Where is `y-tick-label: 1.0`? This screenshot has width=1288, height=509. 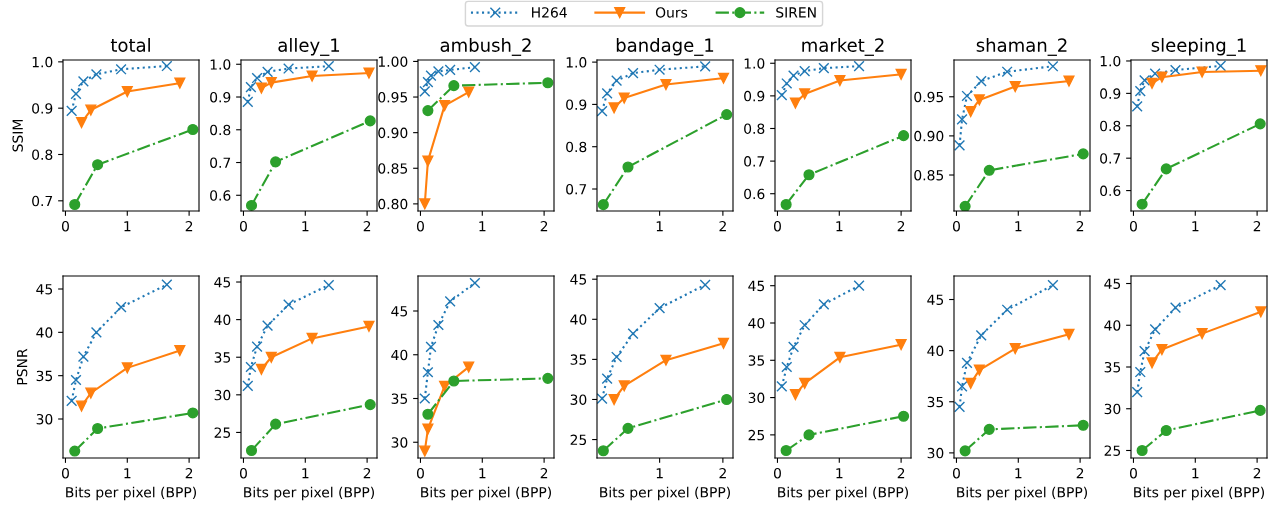
y-tick-label: 1.0 is located at coordinates (220, 64).